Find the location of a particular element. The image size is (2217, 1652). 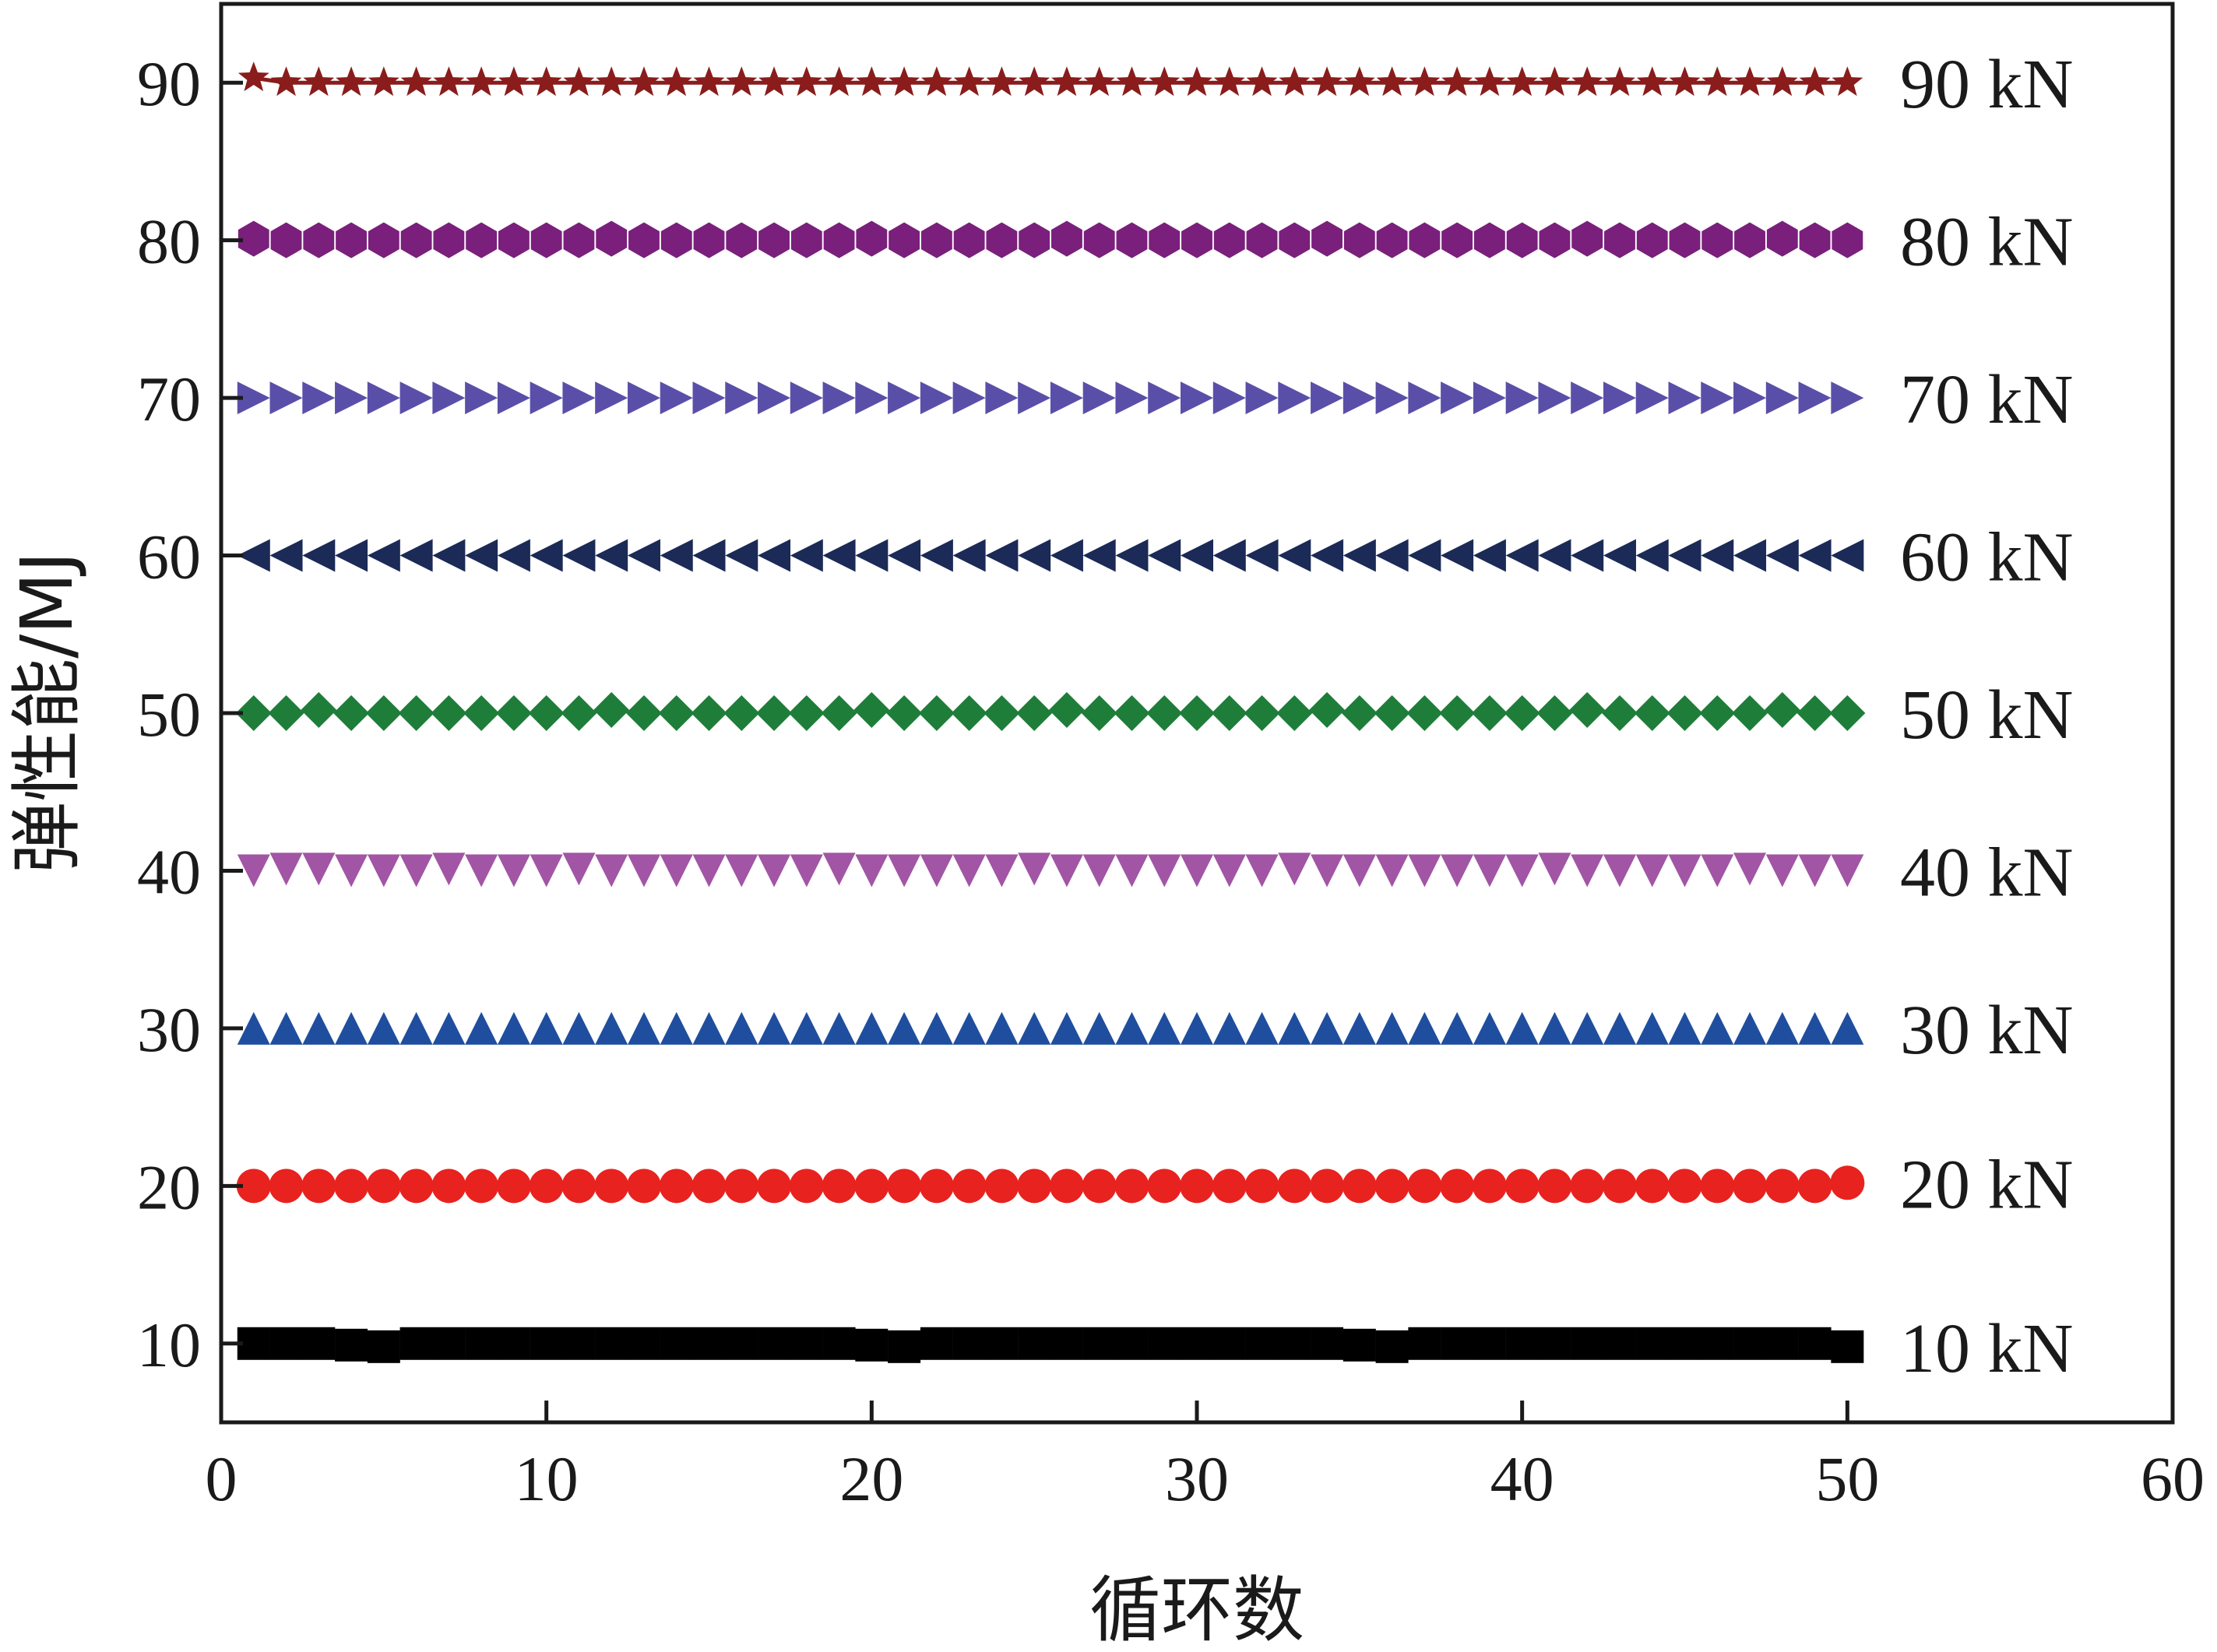

series-40-kN is located at coordinates (1050, 870).